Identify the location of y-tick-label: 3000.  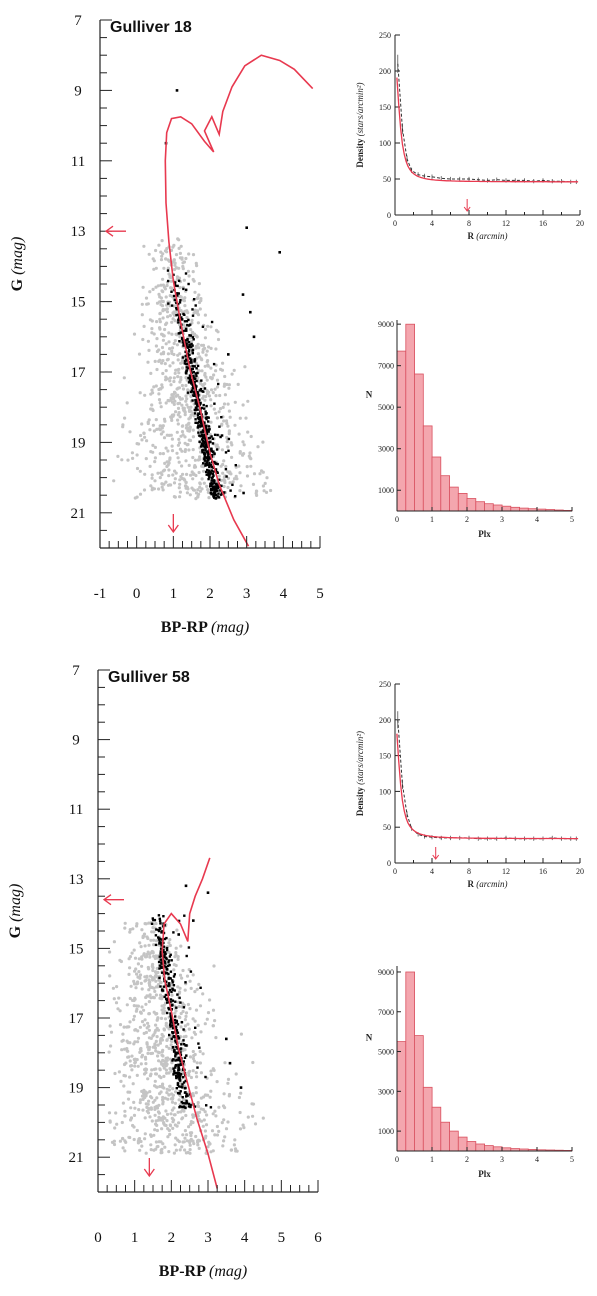
(386, 1091).